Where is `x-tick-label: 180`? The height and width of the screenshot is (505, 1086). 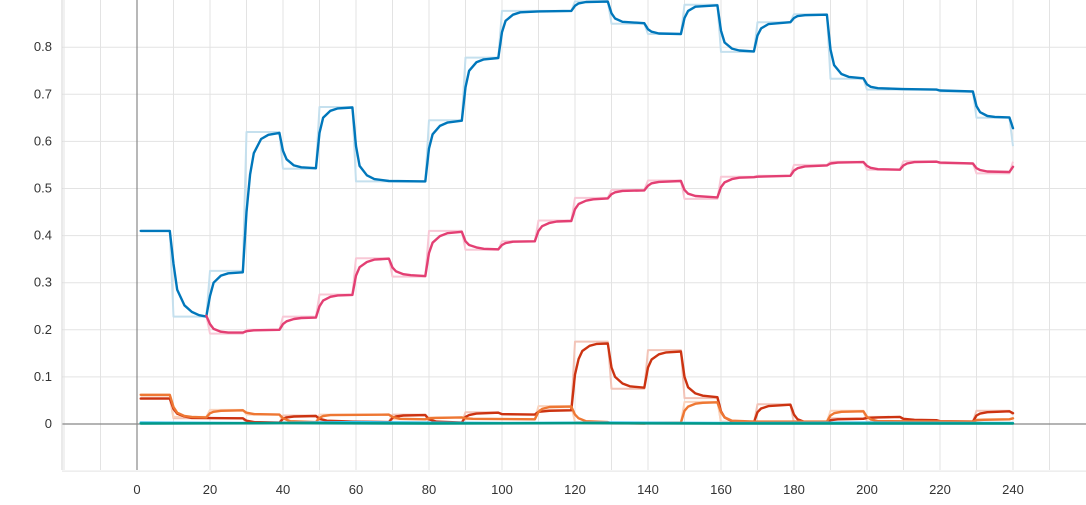
x-tick-label: 180 is located at coordinates (794, 489).